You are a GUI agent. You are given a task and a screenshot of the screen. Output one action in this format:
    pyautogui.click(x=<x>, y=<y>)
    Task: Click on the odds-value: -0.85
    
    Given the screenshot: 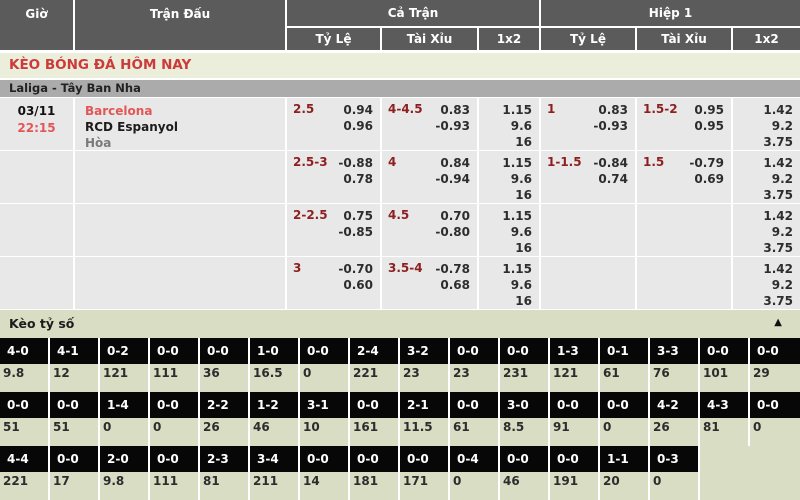 What is the action you would take?
    pyautogui.click(x=355, y=232)
    